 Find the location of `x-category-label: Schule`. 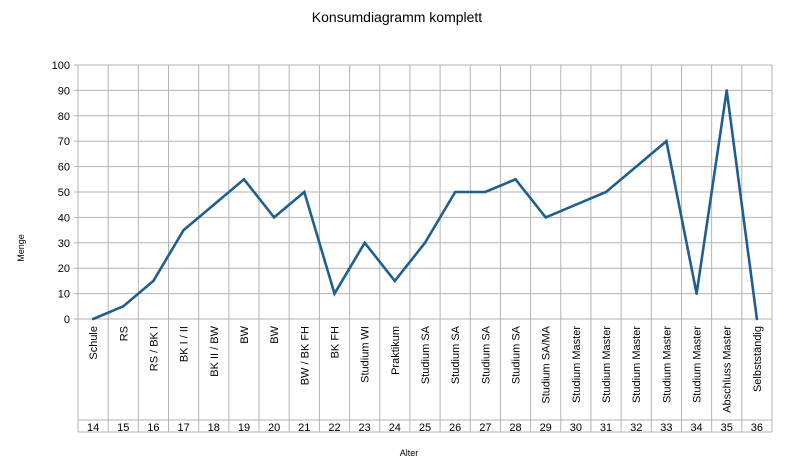

x-category-label: Schule is located at coordinates (94, 343).